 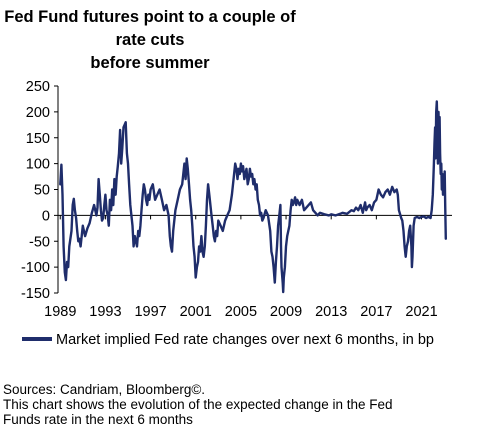 I want to click on y-tick-label: 50, so click(x=42, y=191).